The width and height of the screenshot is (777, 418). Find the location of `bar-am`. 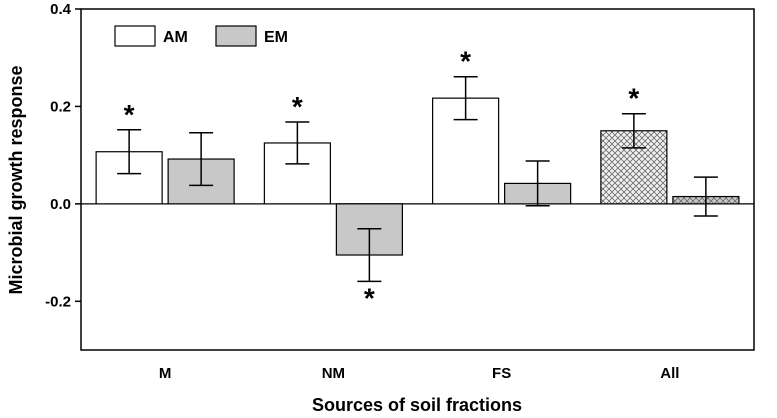

bar-am is located at coordinates (466, 151).